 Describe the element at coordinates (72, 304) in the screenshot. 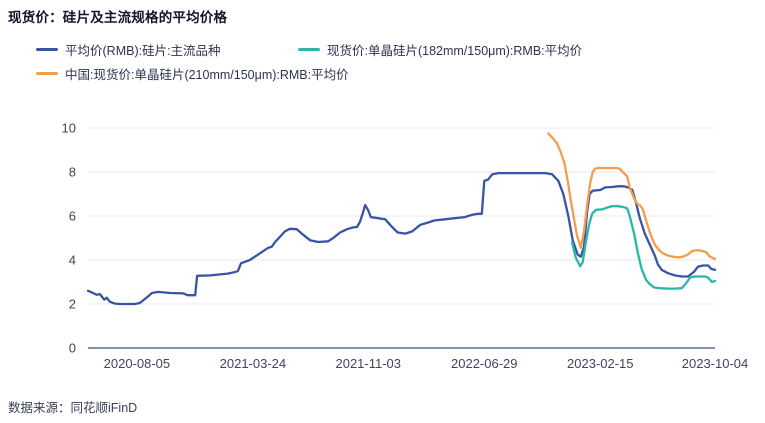

I see `y-tick-label: 2` at that location.